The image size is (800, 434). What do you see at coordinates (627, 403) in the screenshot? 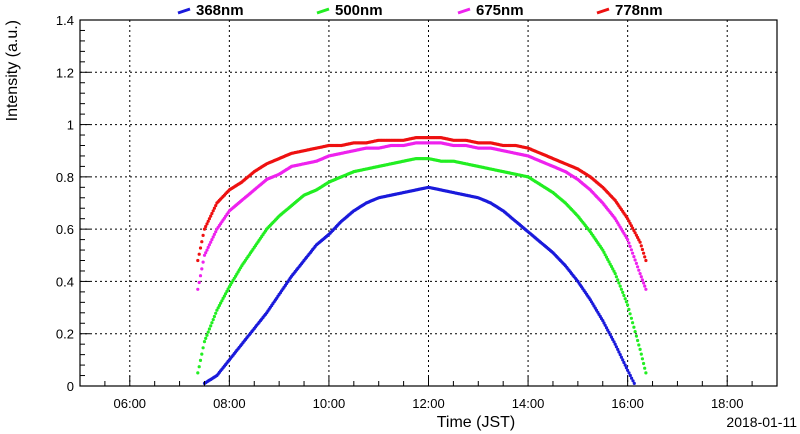
I see `x-tick-label: 16:00` at bounding box center [627, 403].